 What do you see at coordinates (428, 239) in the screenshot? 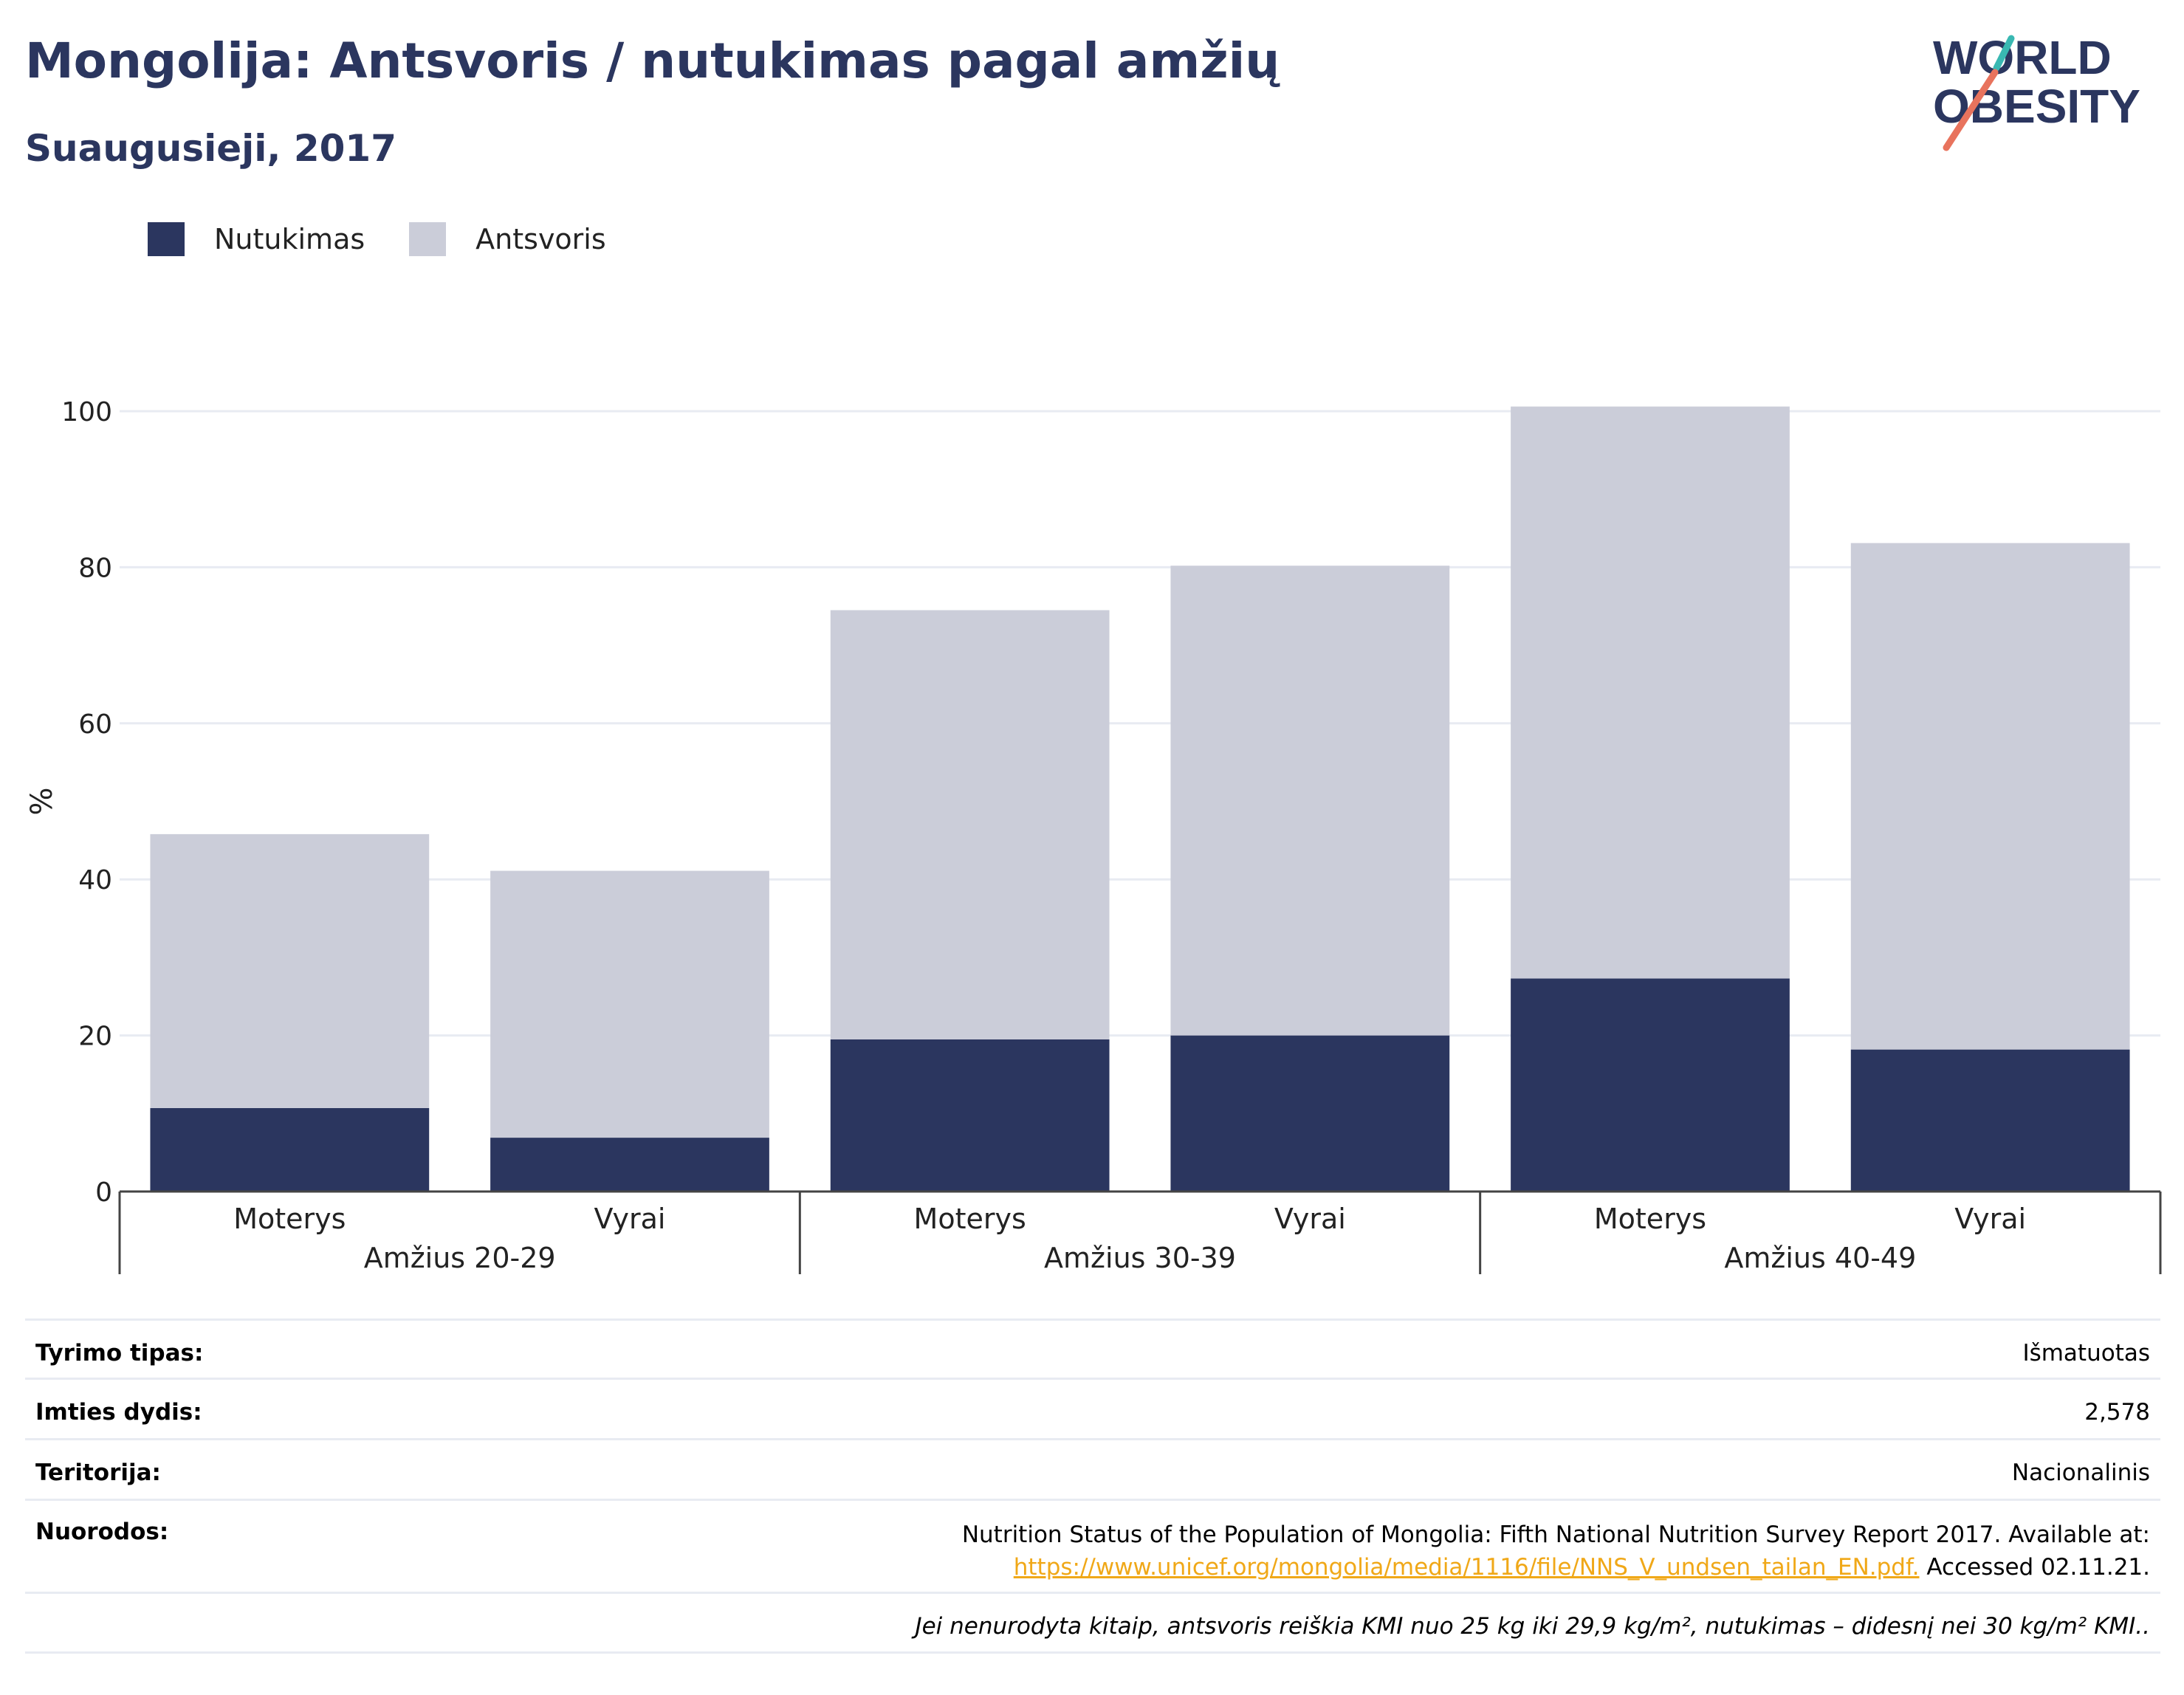
I see `legend-swatch-overweight` at bounding box center [428, 239].